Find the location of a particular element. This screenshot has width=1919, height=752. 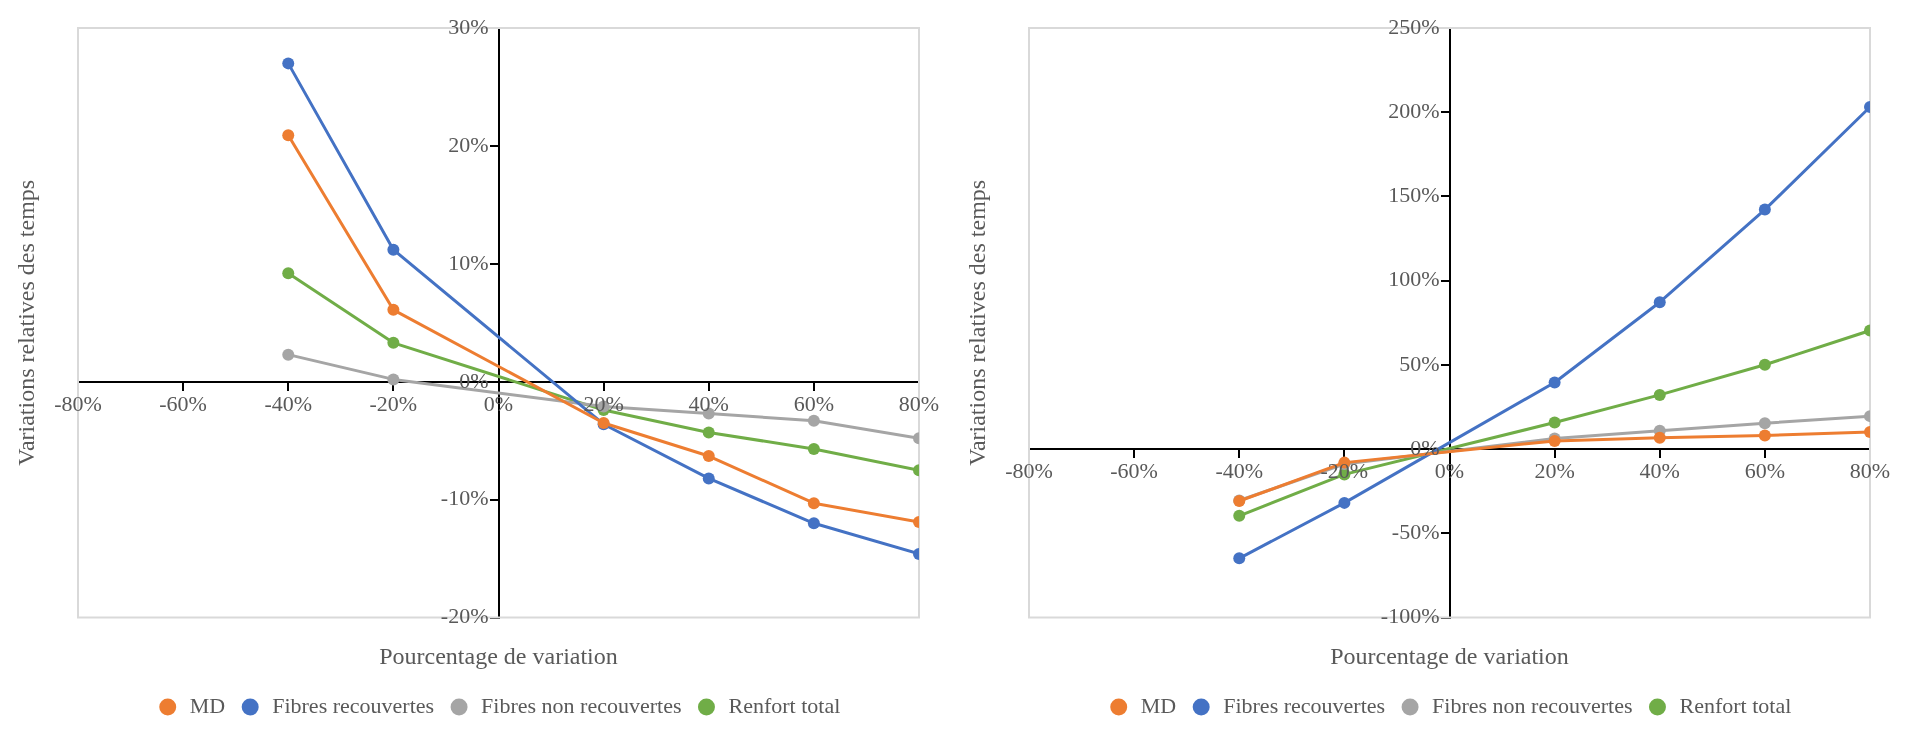

y-tick-label: 10% is located at coordinates (468, 262).